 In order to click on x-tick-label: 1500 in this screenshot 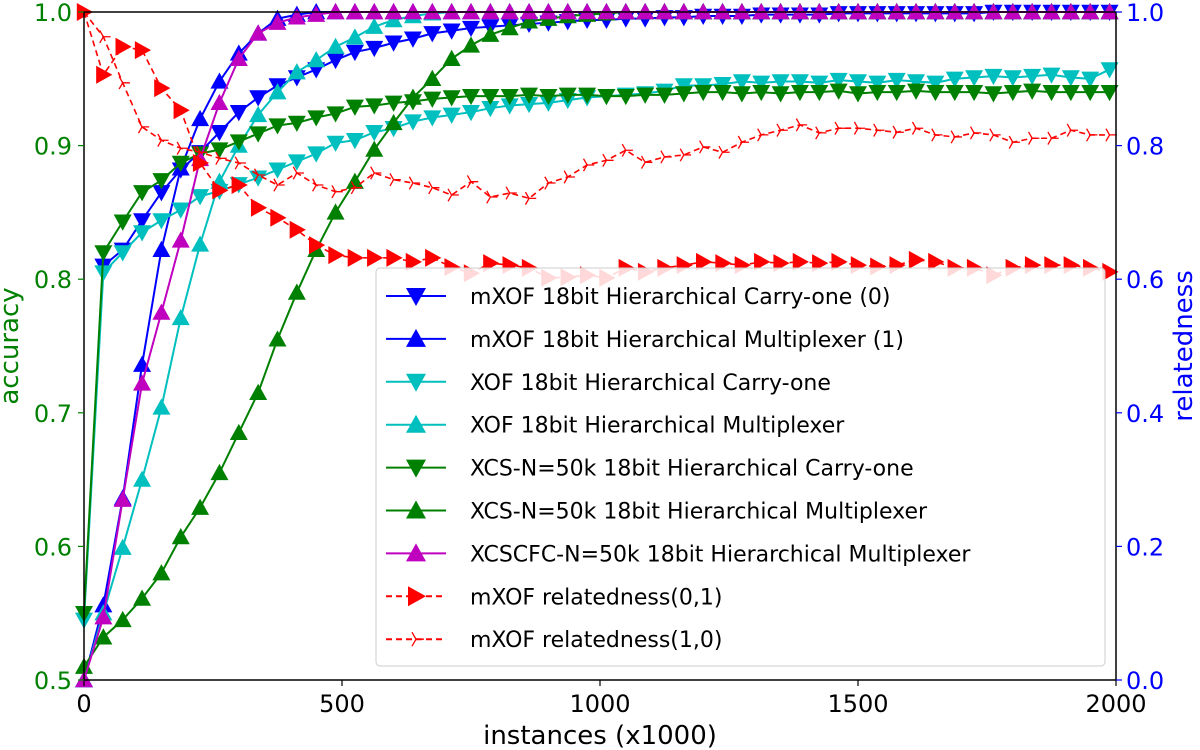, I will do `click(857, 704)`.